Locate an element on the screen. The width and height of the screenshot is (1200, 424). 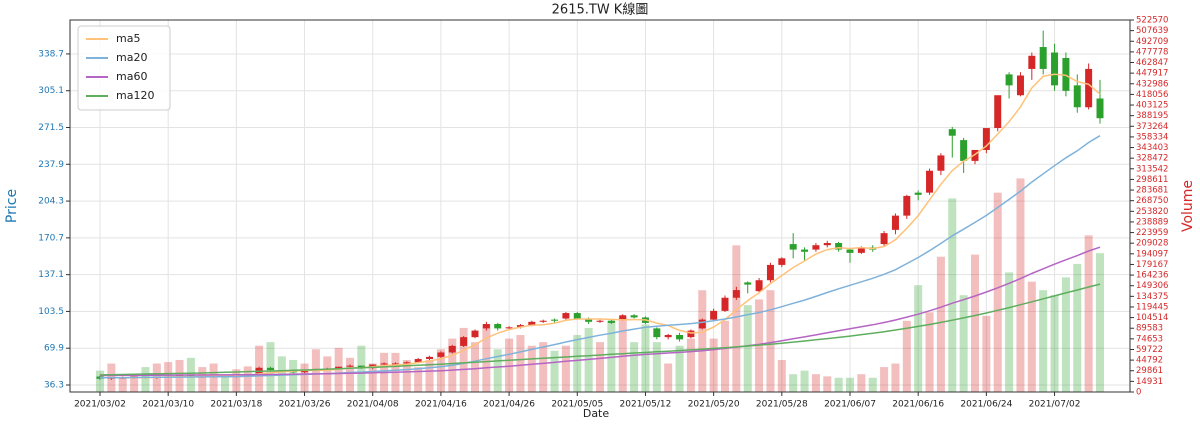
y-tick-label: 237.9 is located at coordinates (51, 165).